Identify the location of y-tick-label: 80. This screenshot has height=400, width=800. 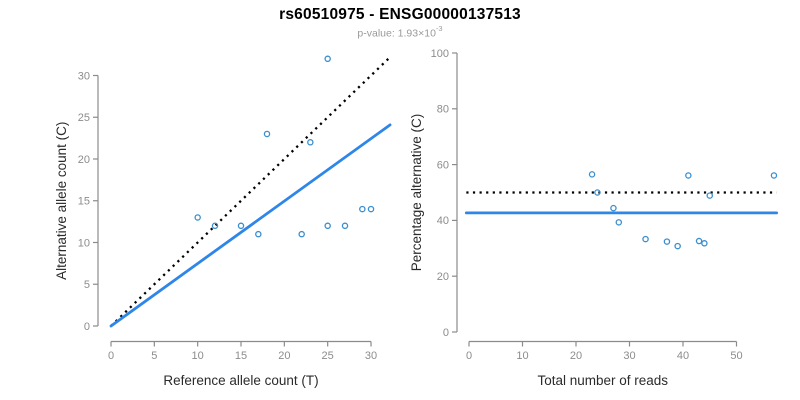
(443, 110).